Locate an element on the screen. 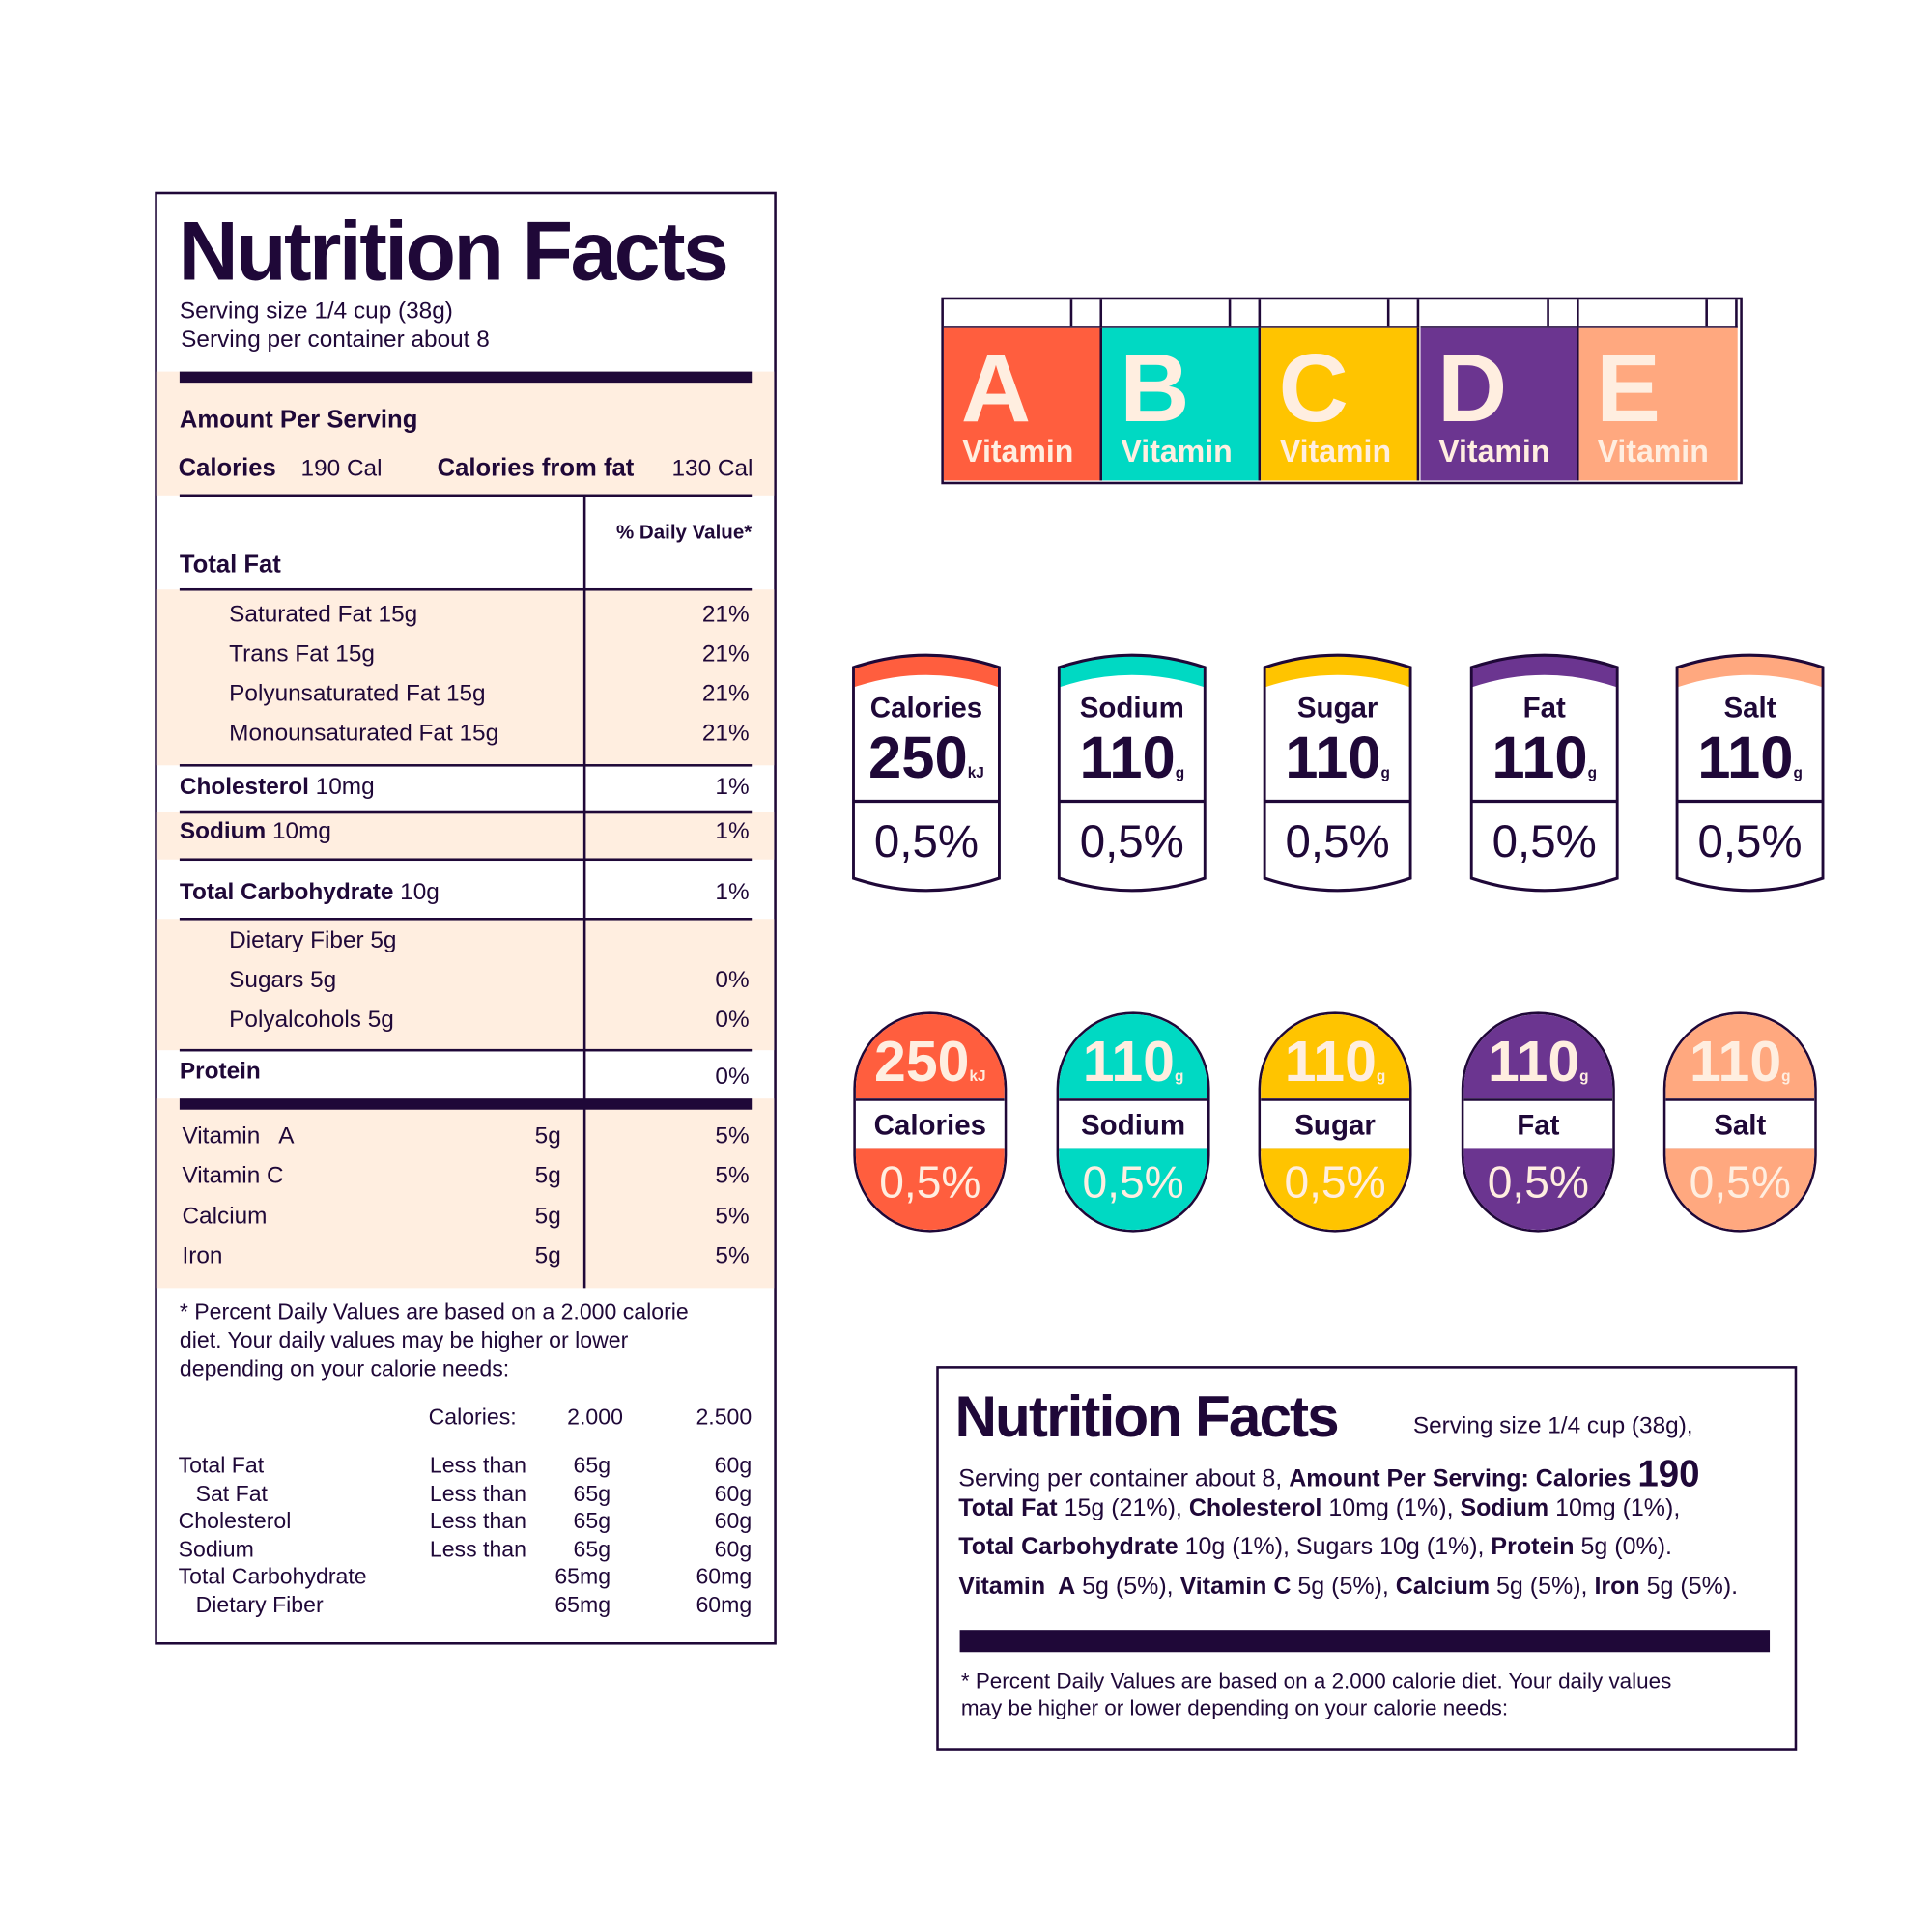 This screenshot has height=1932, width=1932. coin-unit: kJ is located at coordinates (977, 1076).